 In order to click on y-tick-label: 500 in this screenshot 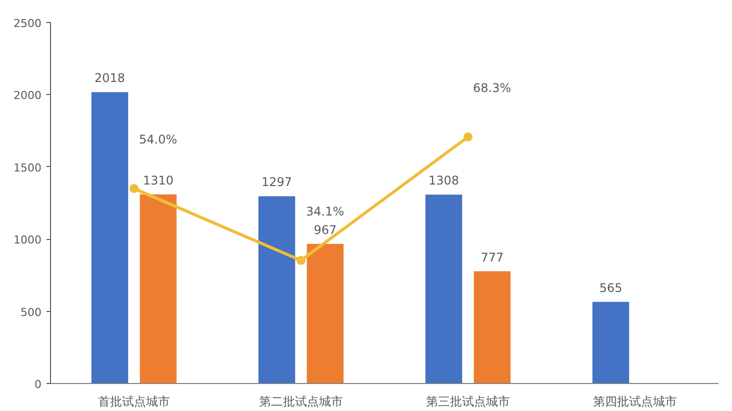, I will do `click(31, 312)`.